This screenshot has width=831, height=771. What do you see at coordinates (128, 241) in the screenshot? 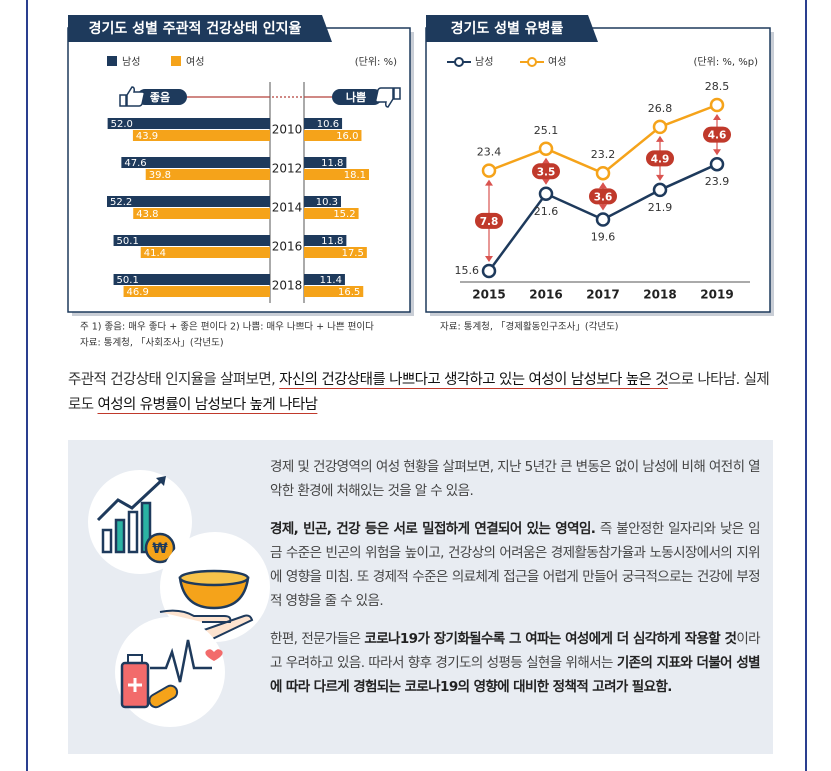
I see `value-label: 50.1` at bounding box center [128, 241].